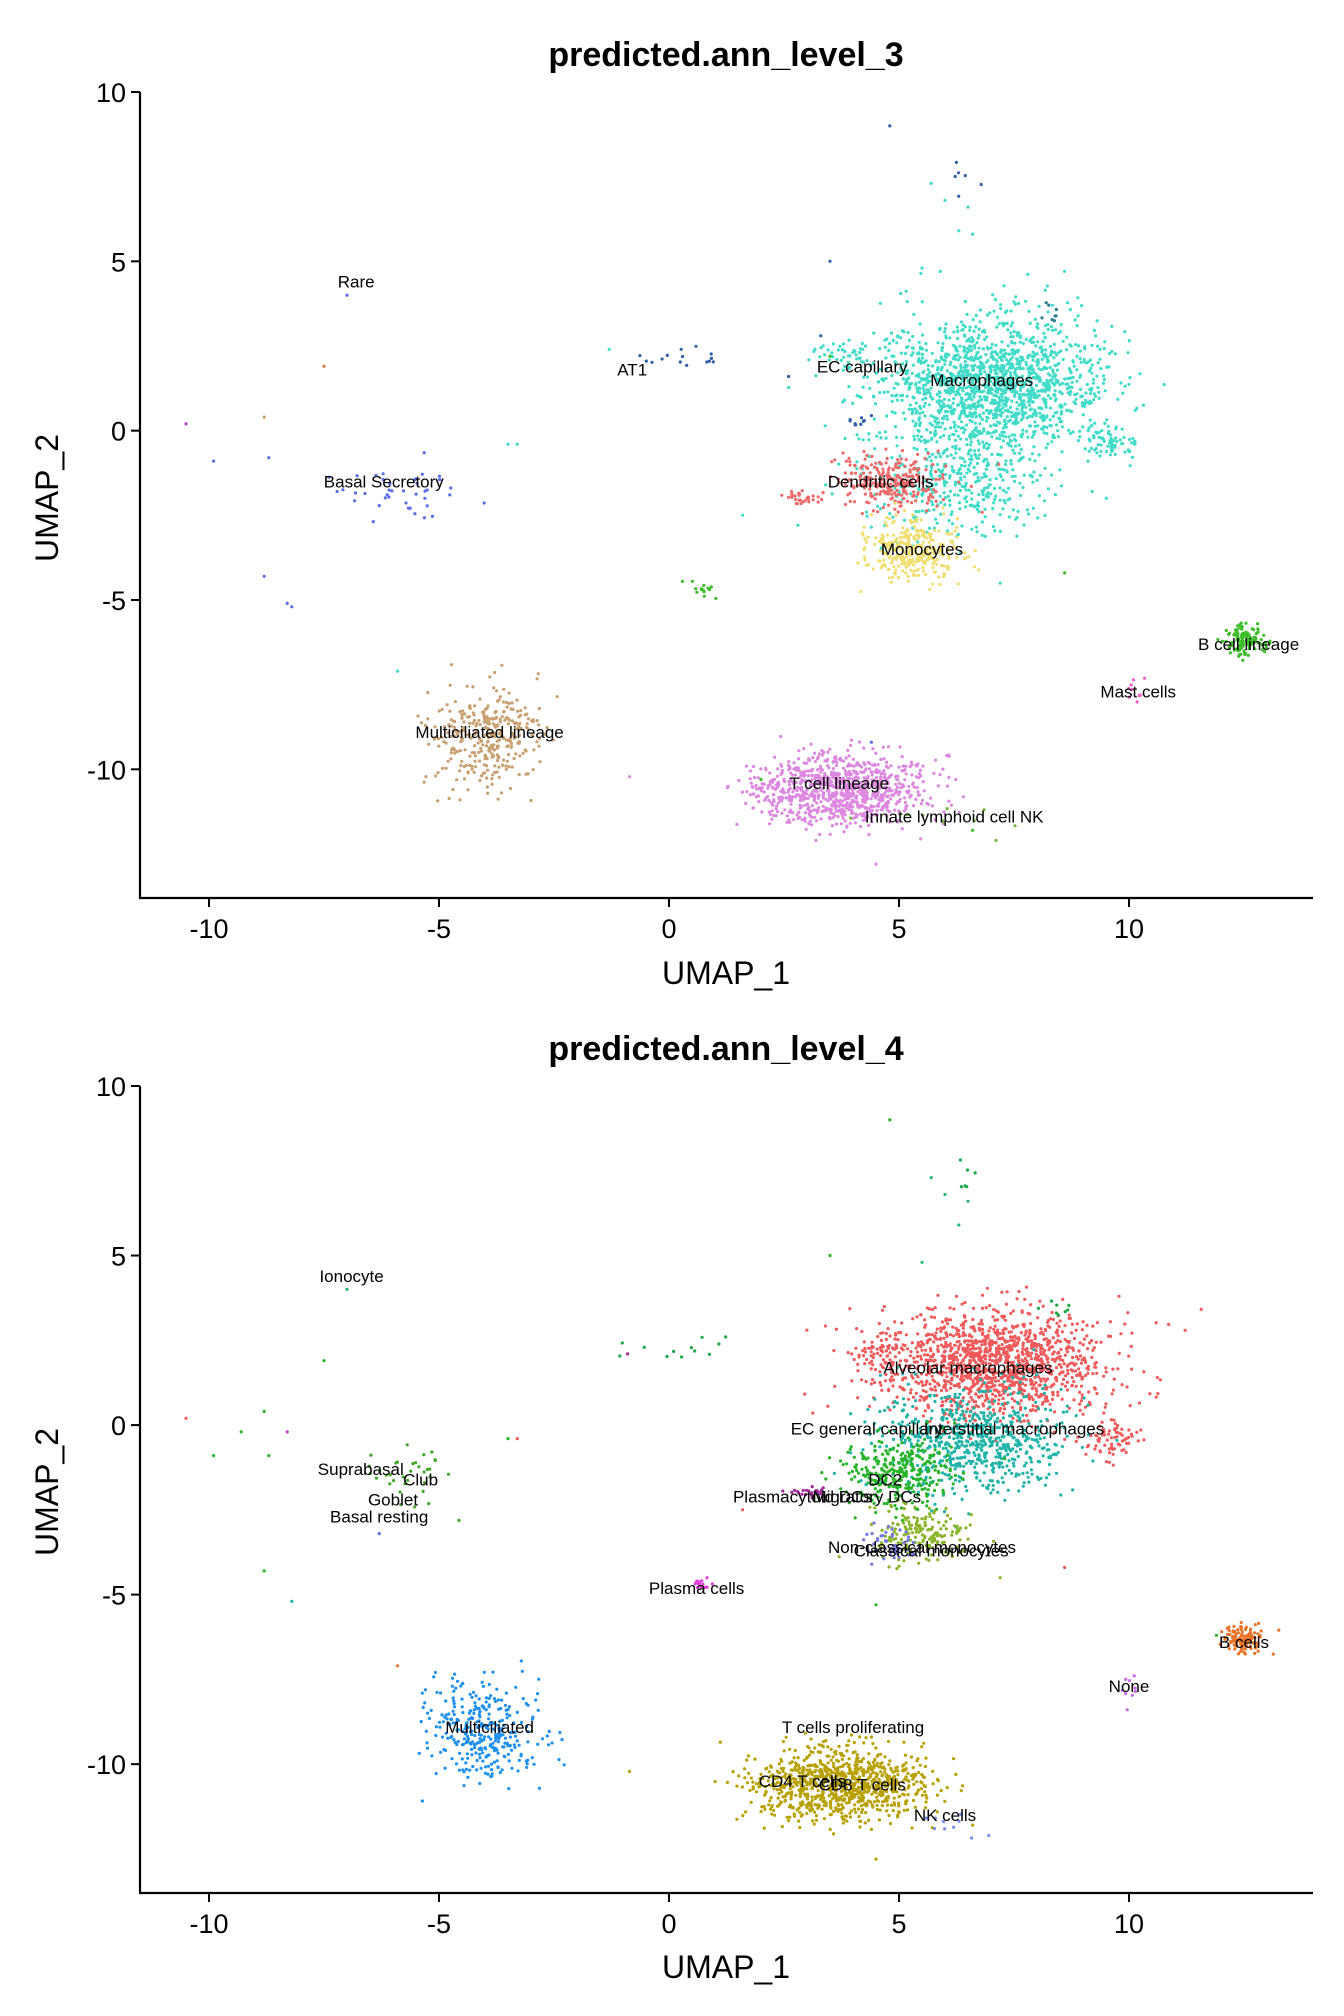  I want to click on data-point-at1, so click(711, 354).